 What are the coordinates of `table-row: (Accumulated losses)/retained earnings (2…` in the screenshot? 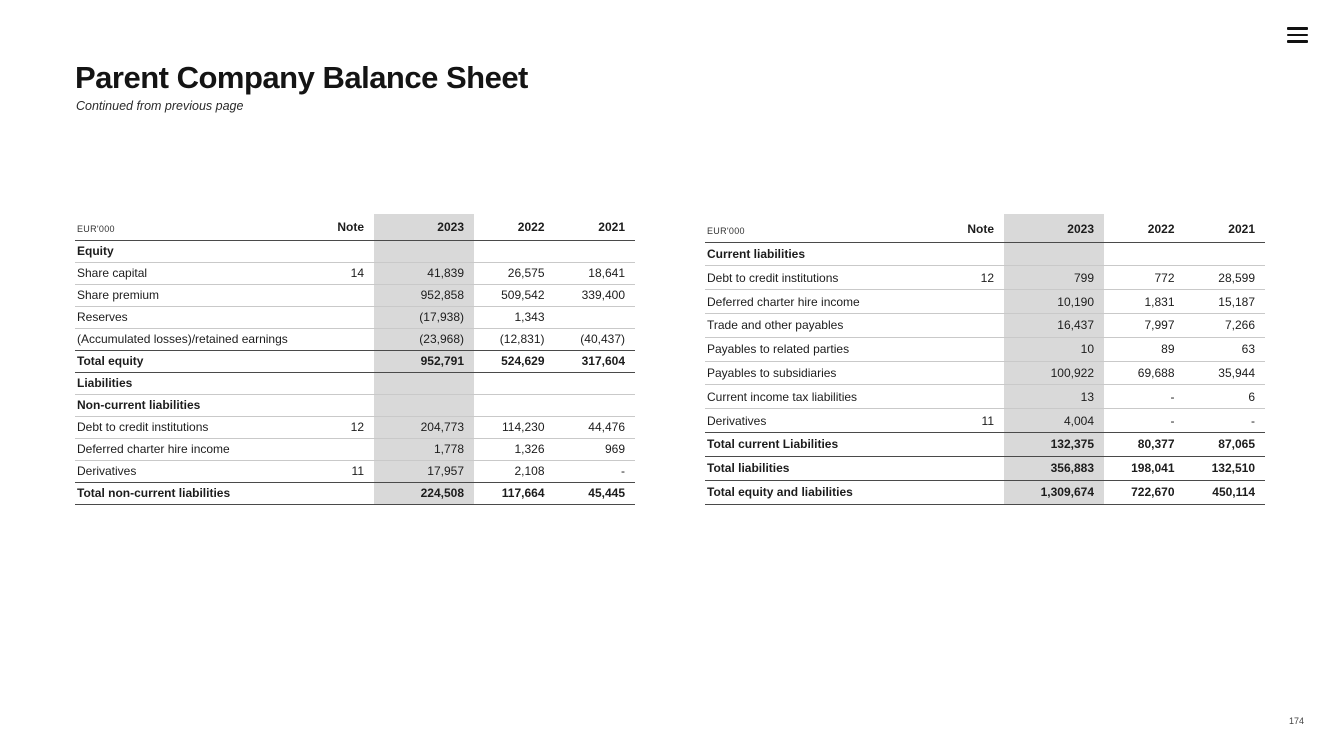 It's located at (355, 339).